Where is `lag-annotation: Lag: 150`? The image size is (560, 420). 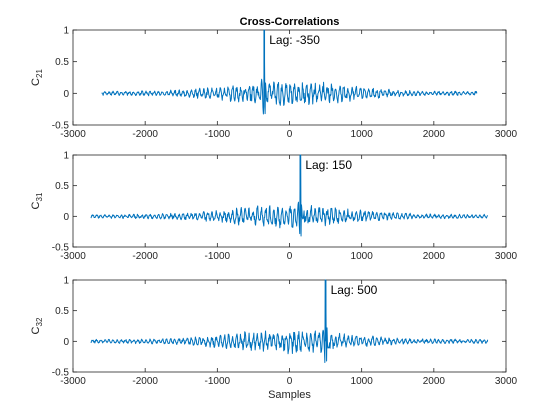 lag-annotation: Lag: 150 is located at coordinates (328, 165).